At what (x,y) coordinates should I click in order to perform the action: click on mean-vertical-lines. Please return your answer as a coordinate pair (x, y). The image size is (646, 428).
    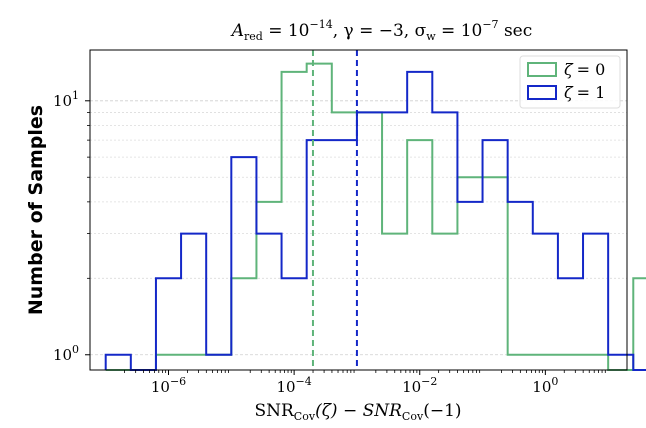
    Looking at the image, I should click on (334, 210).